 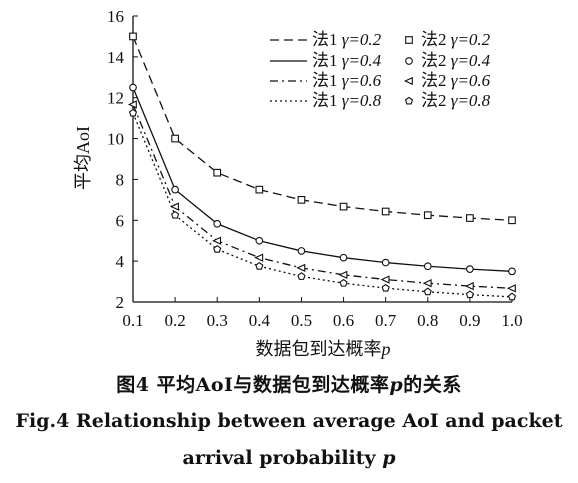 I want to click on legend-label: 法1 γ=0.4, so click(x=347, y=60).